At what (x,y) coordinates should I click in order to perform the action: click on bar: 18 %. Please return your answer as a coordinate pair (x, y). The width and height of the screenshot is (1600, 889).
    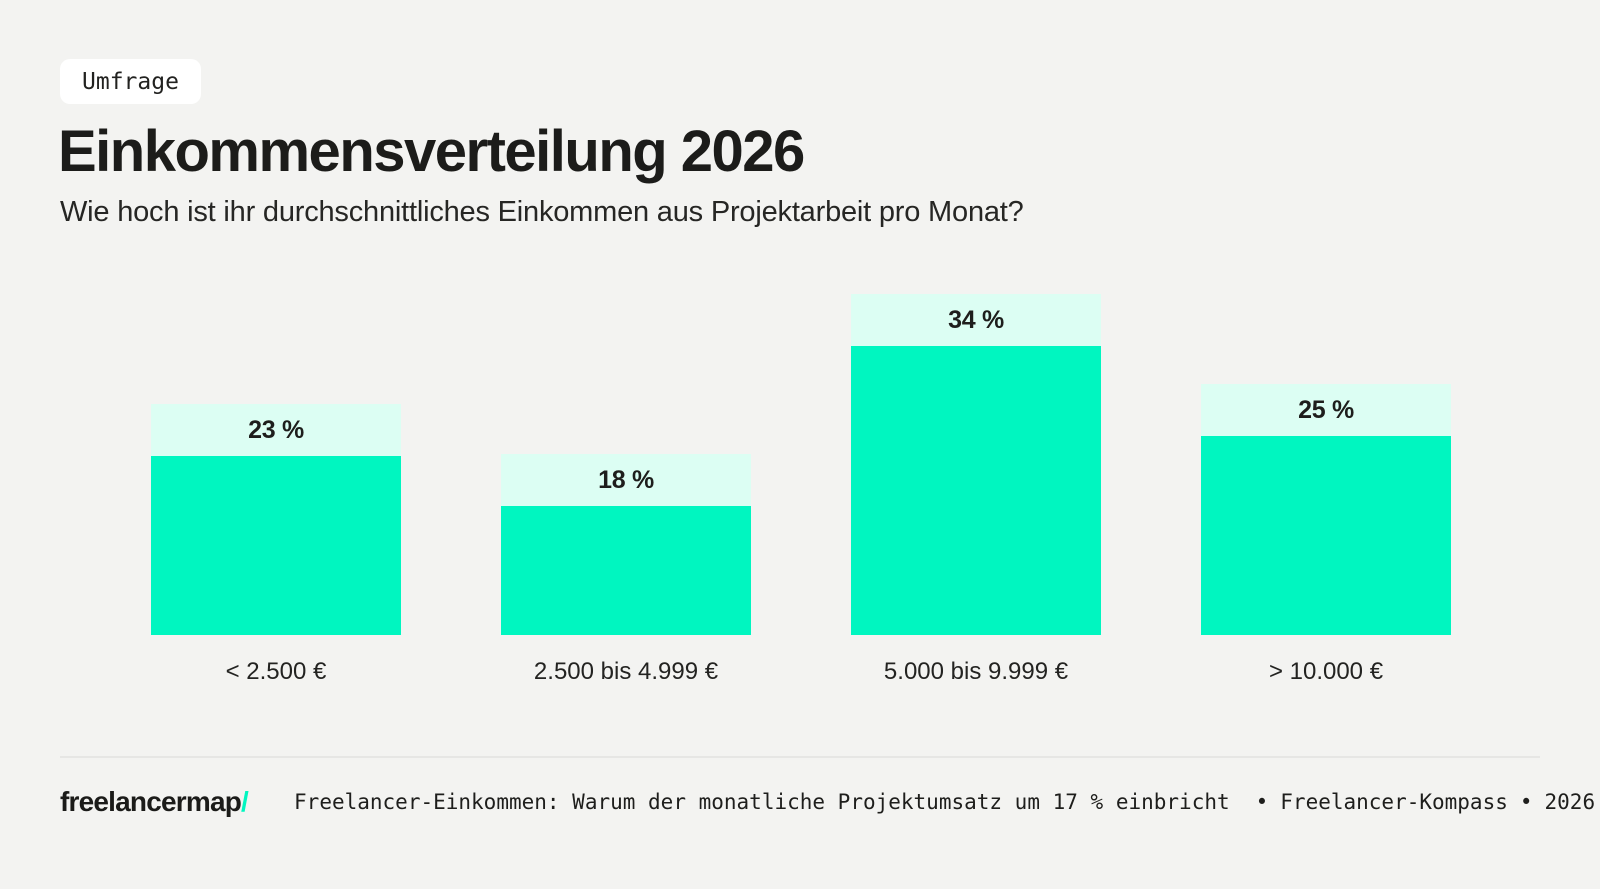
    Looking at the image, I should click on (626, 544).